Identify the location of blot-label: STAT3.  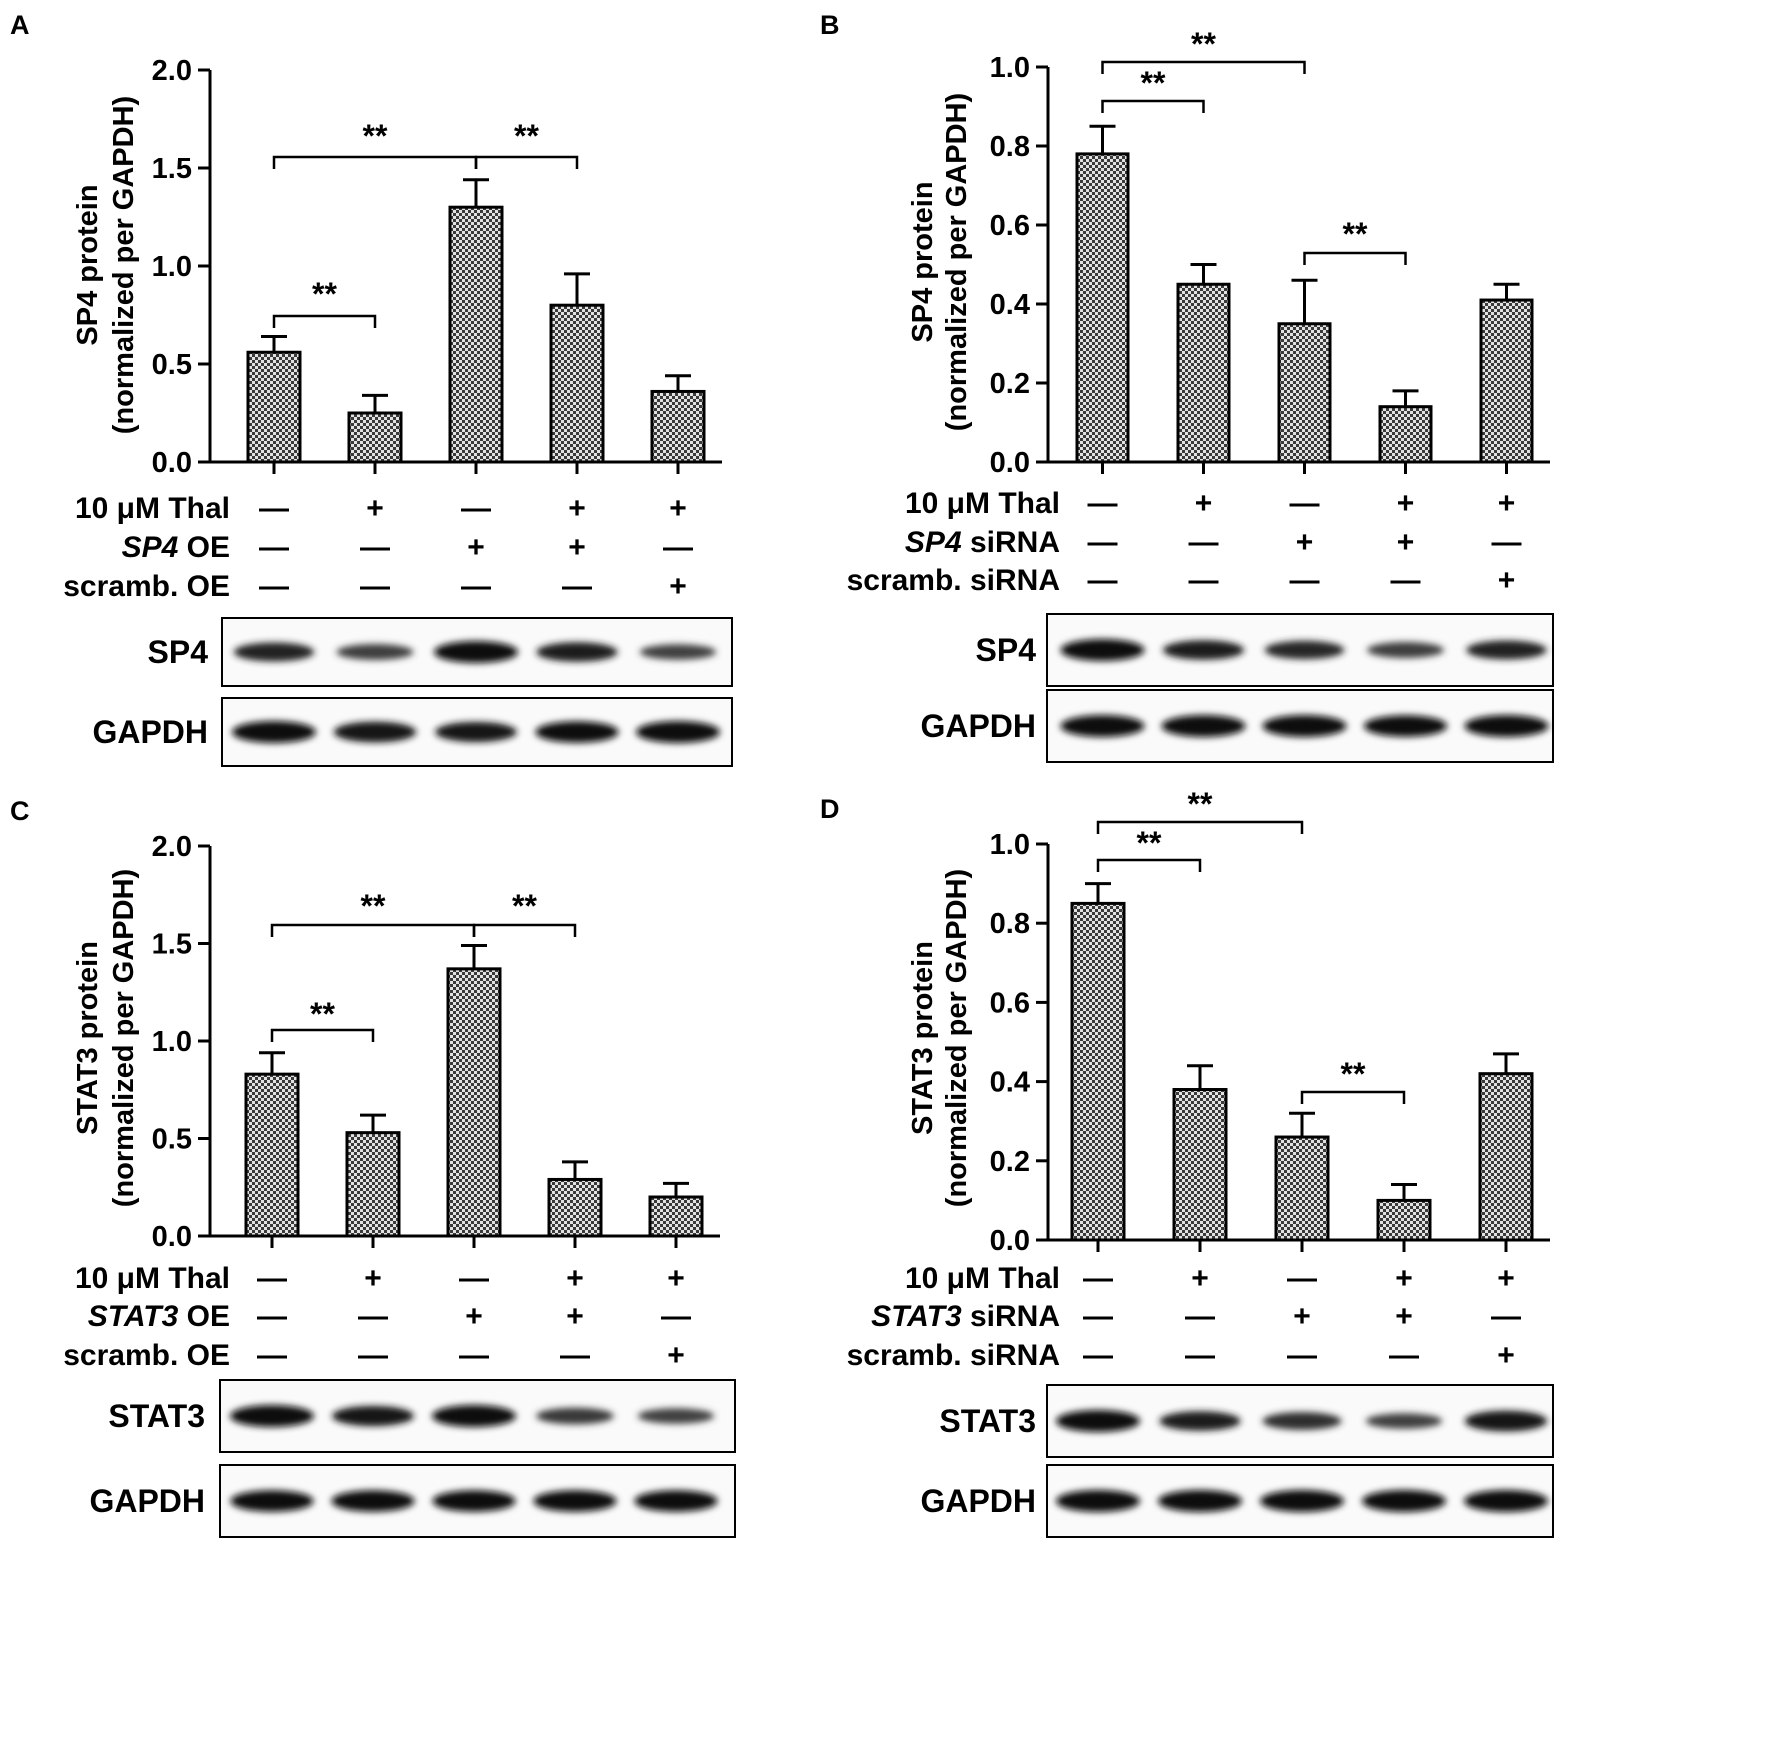
(156, 1416).